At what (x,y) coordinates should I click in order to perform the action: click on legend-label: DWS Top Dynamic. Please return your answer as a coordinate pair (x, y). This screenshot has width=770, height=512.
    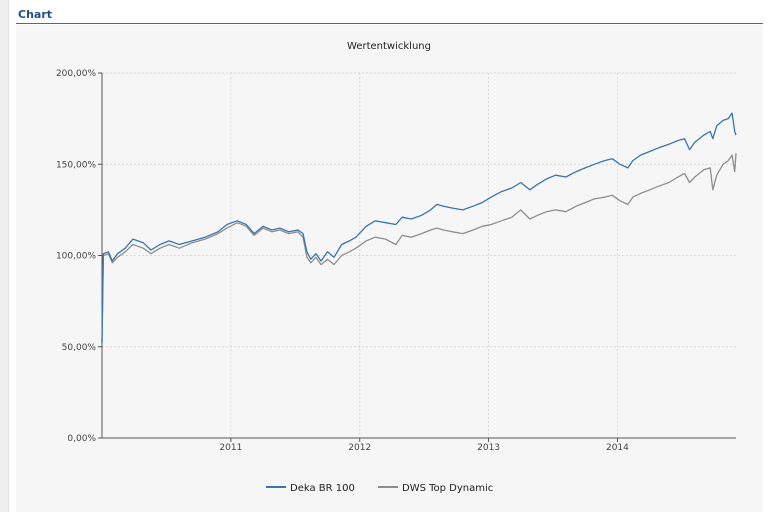
    Looking at the image, I should click on (447, 488).